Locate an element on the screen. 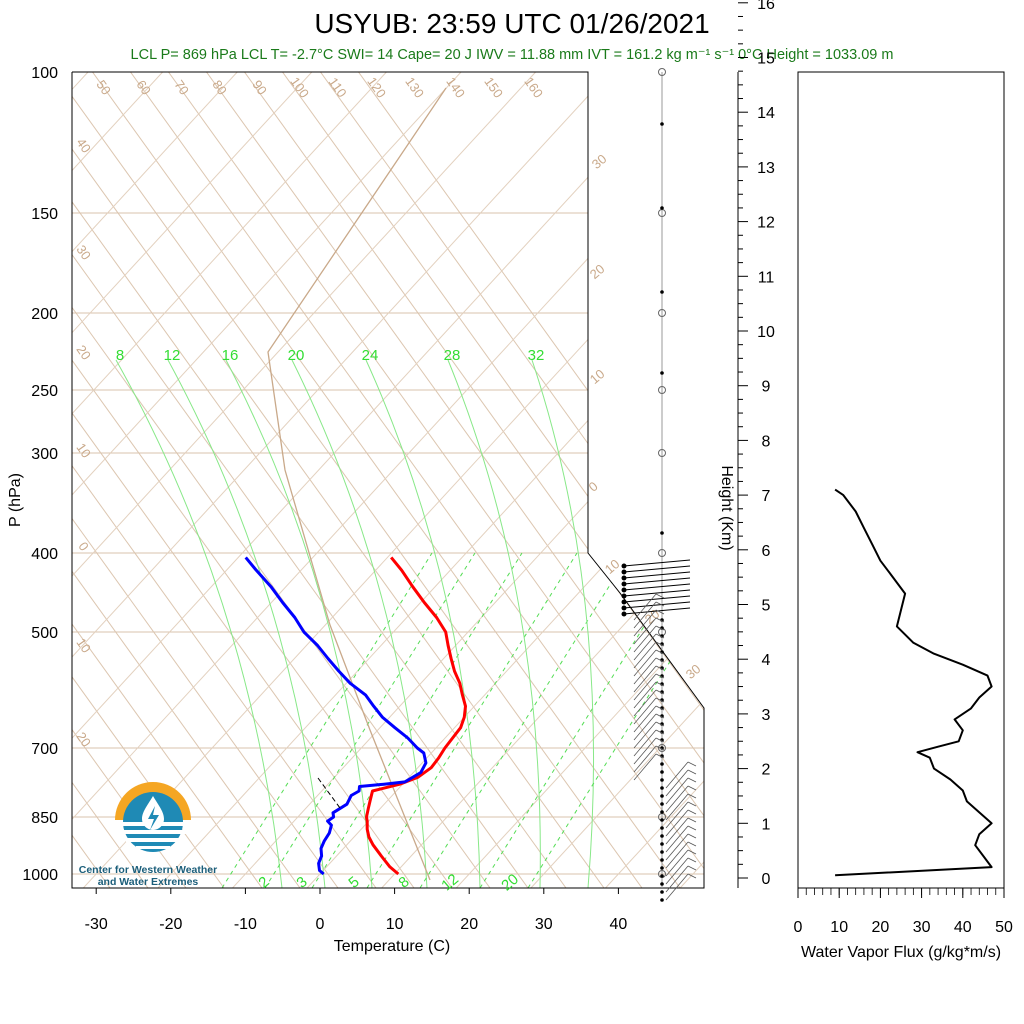  isotherm-label: 100 is located at coordinates (299, 87).